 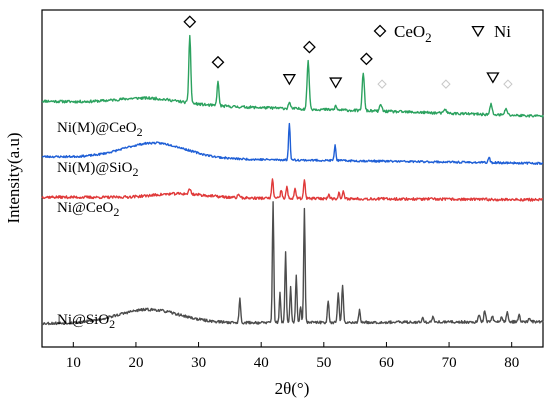 What do you see at coordinates (198, 363) in the screenshot?
I see `x-tick-label-2: 30` at bounding box center [198, 363].